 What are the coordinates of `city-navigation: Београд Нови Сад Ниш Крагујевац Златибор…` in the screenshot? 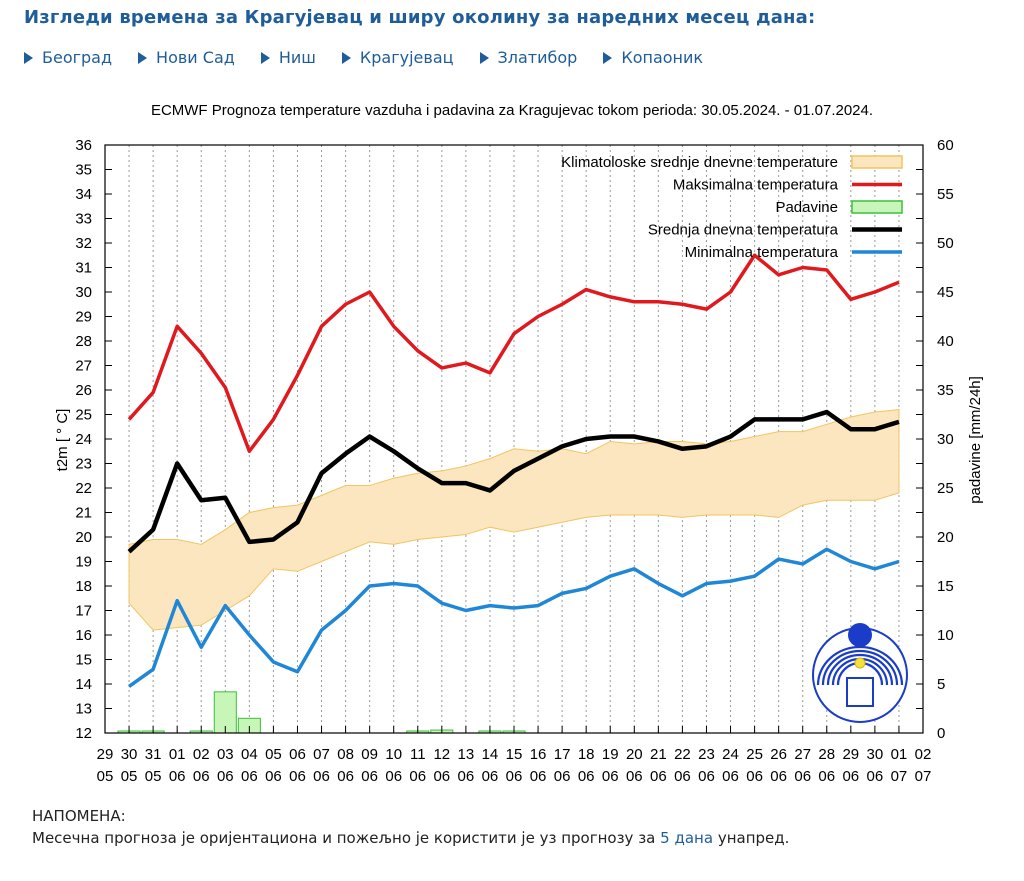 It's located at (376, 57).